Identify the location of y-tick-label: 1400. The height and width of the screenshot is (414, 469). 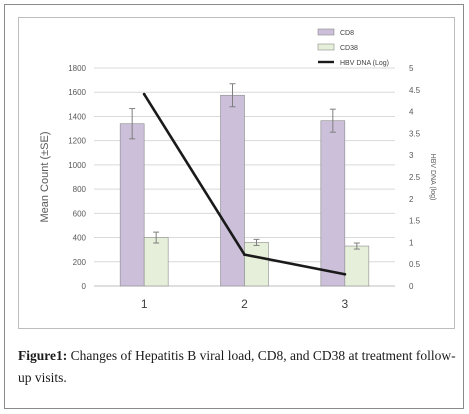
(77, 116).